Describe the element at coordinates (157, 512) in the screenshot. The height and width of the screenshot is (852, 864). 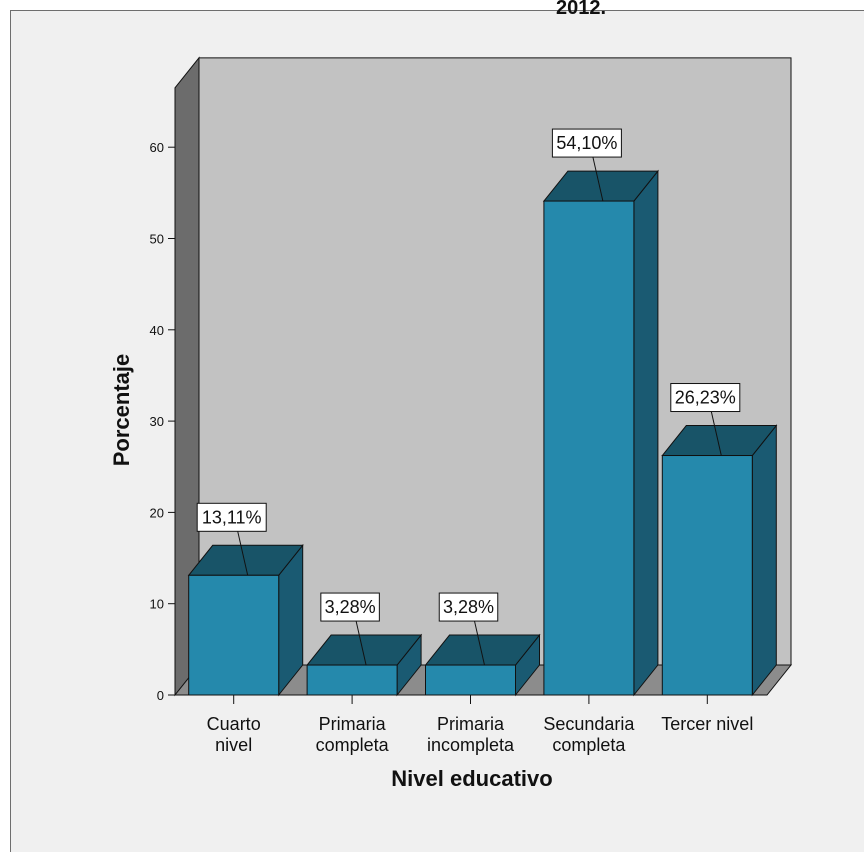
I see `y-tick-label: 20` at that location.